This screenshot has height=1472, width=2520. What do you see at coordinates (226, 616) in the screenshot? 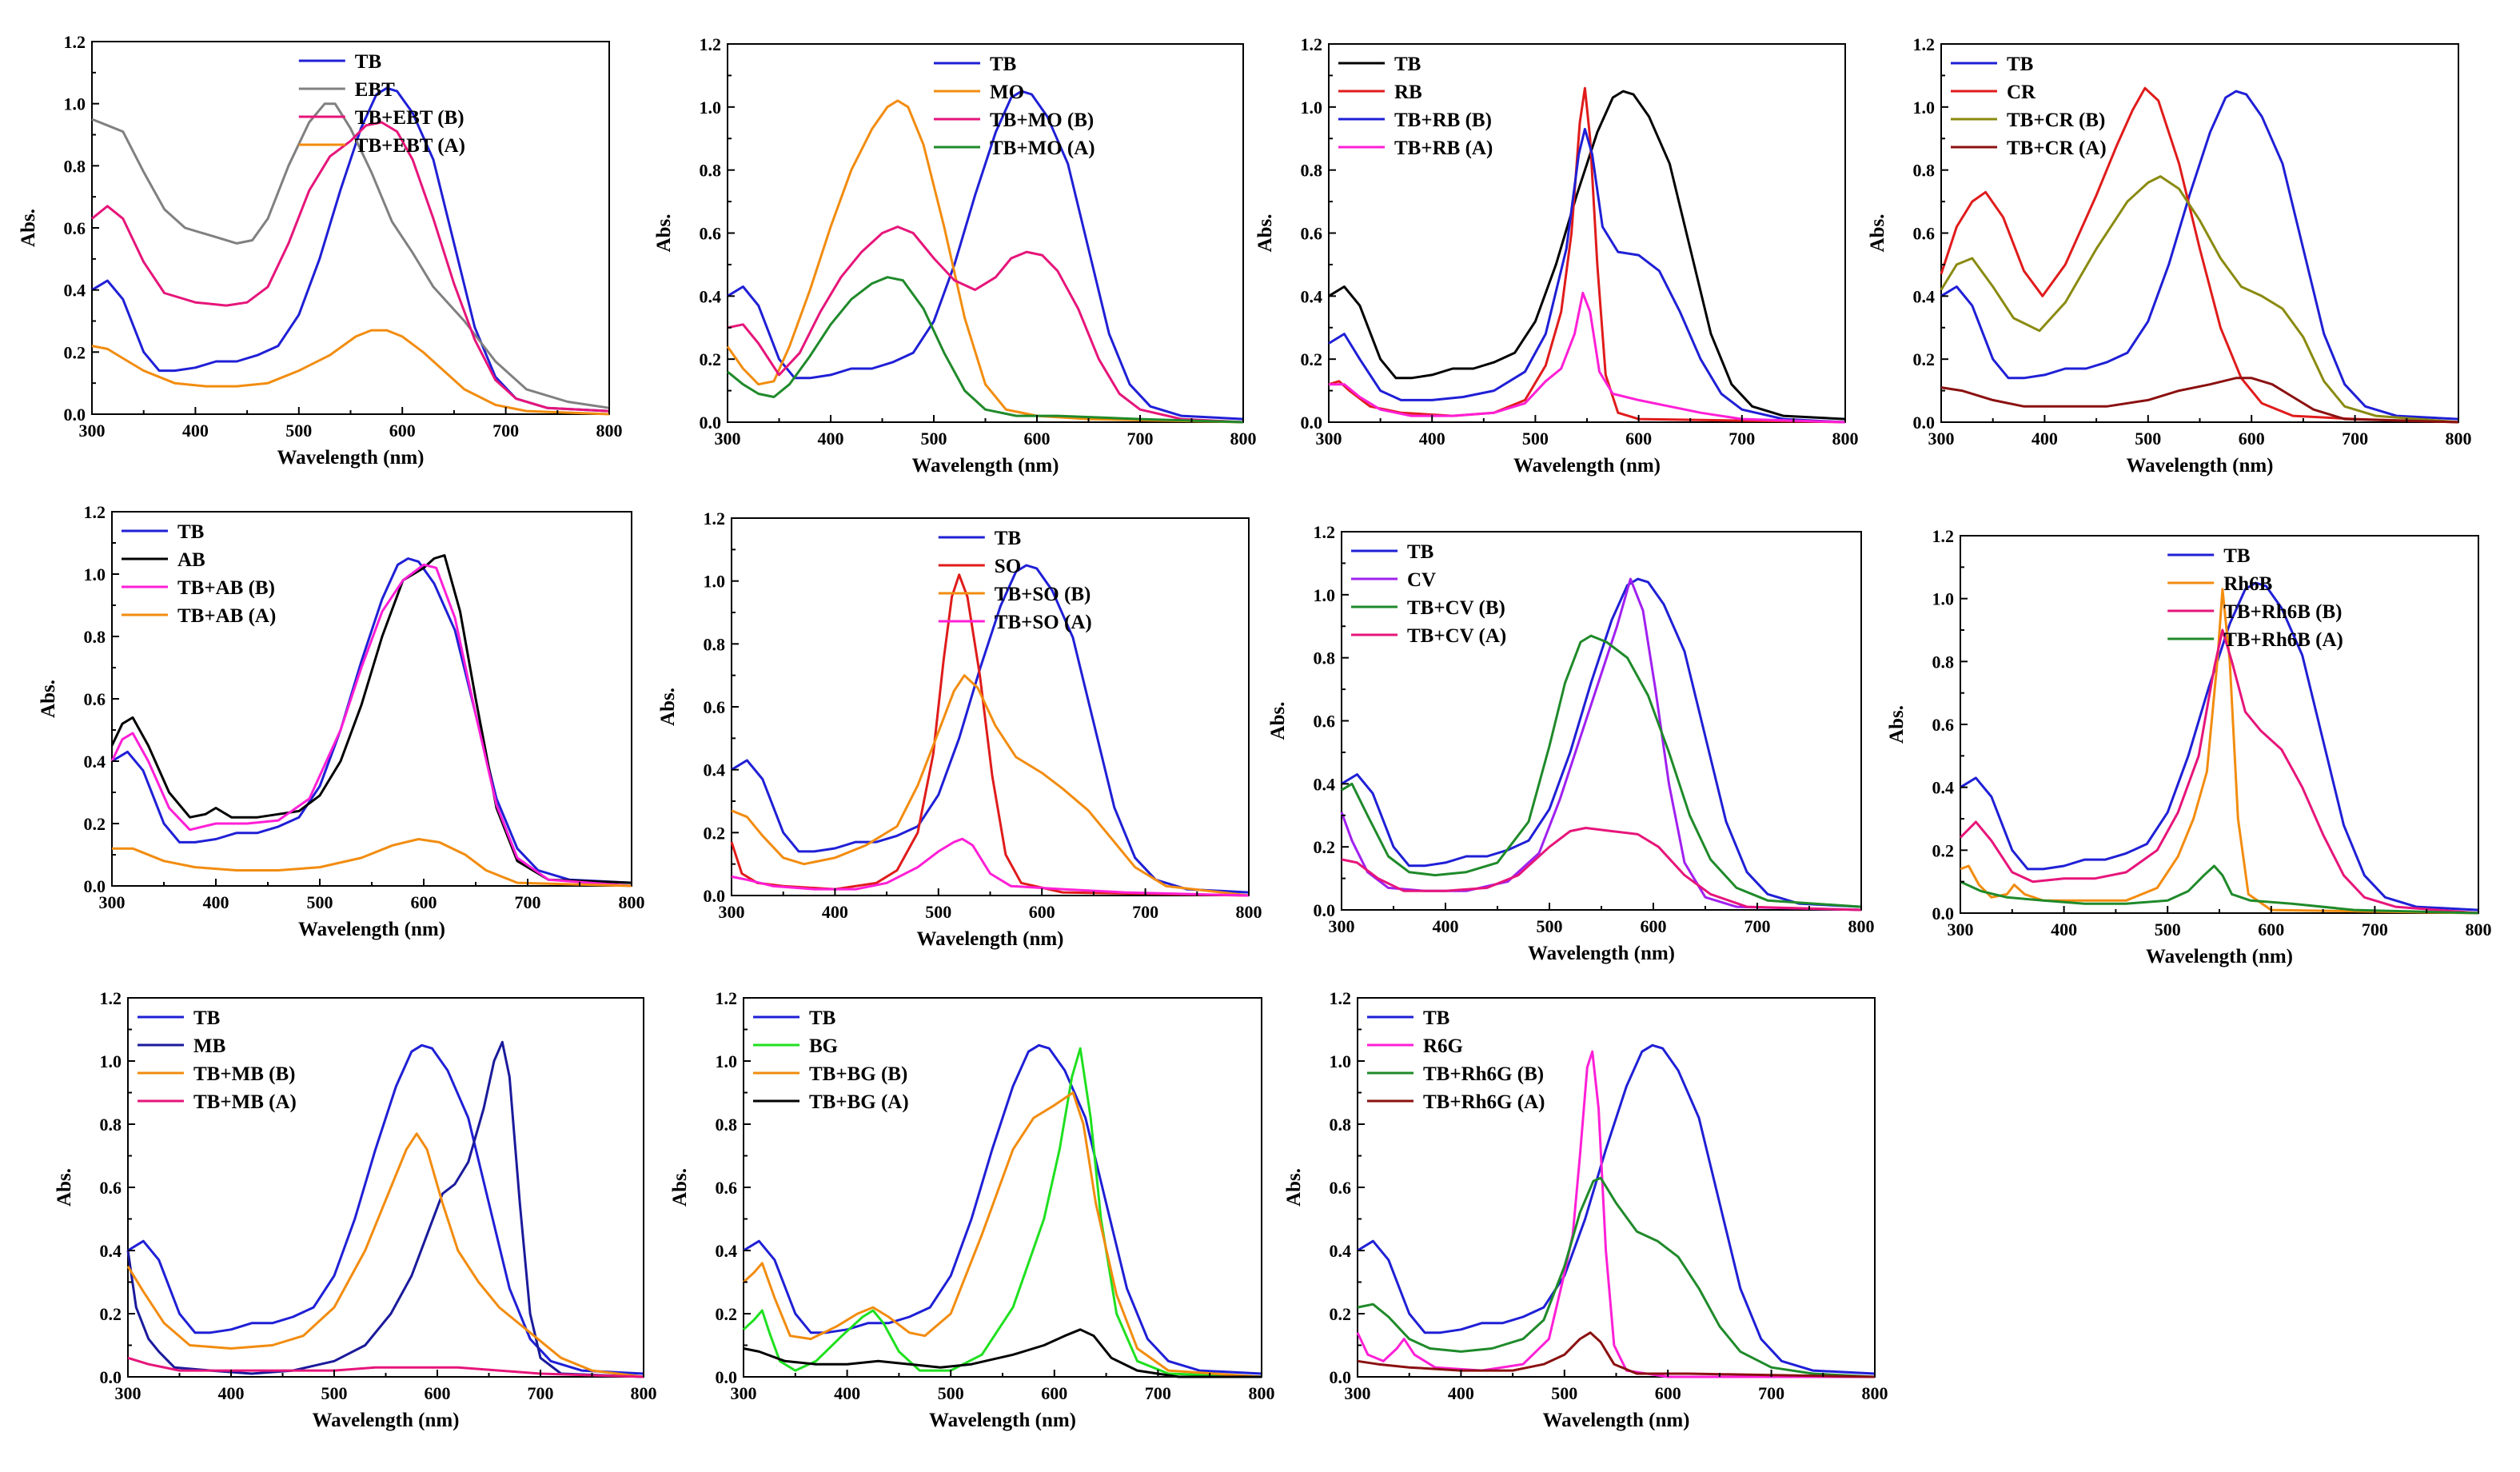
I see `legend-label: TB+AB (A)` at bounding box center [226, 616].